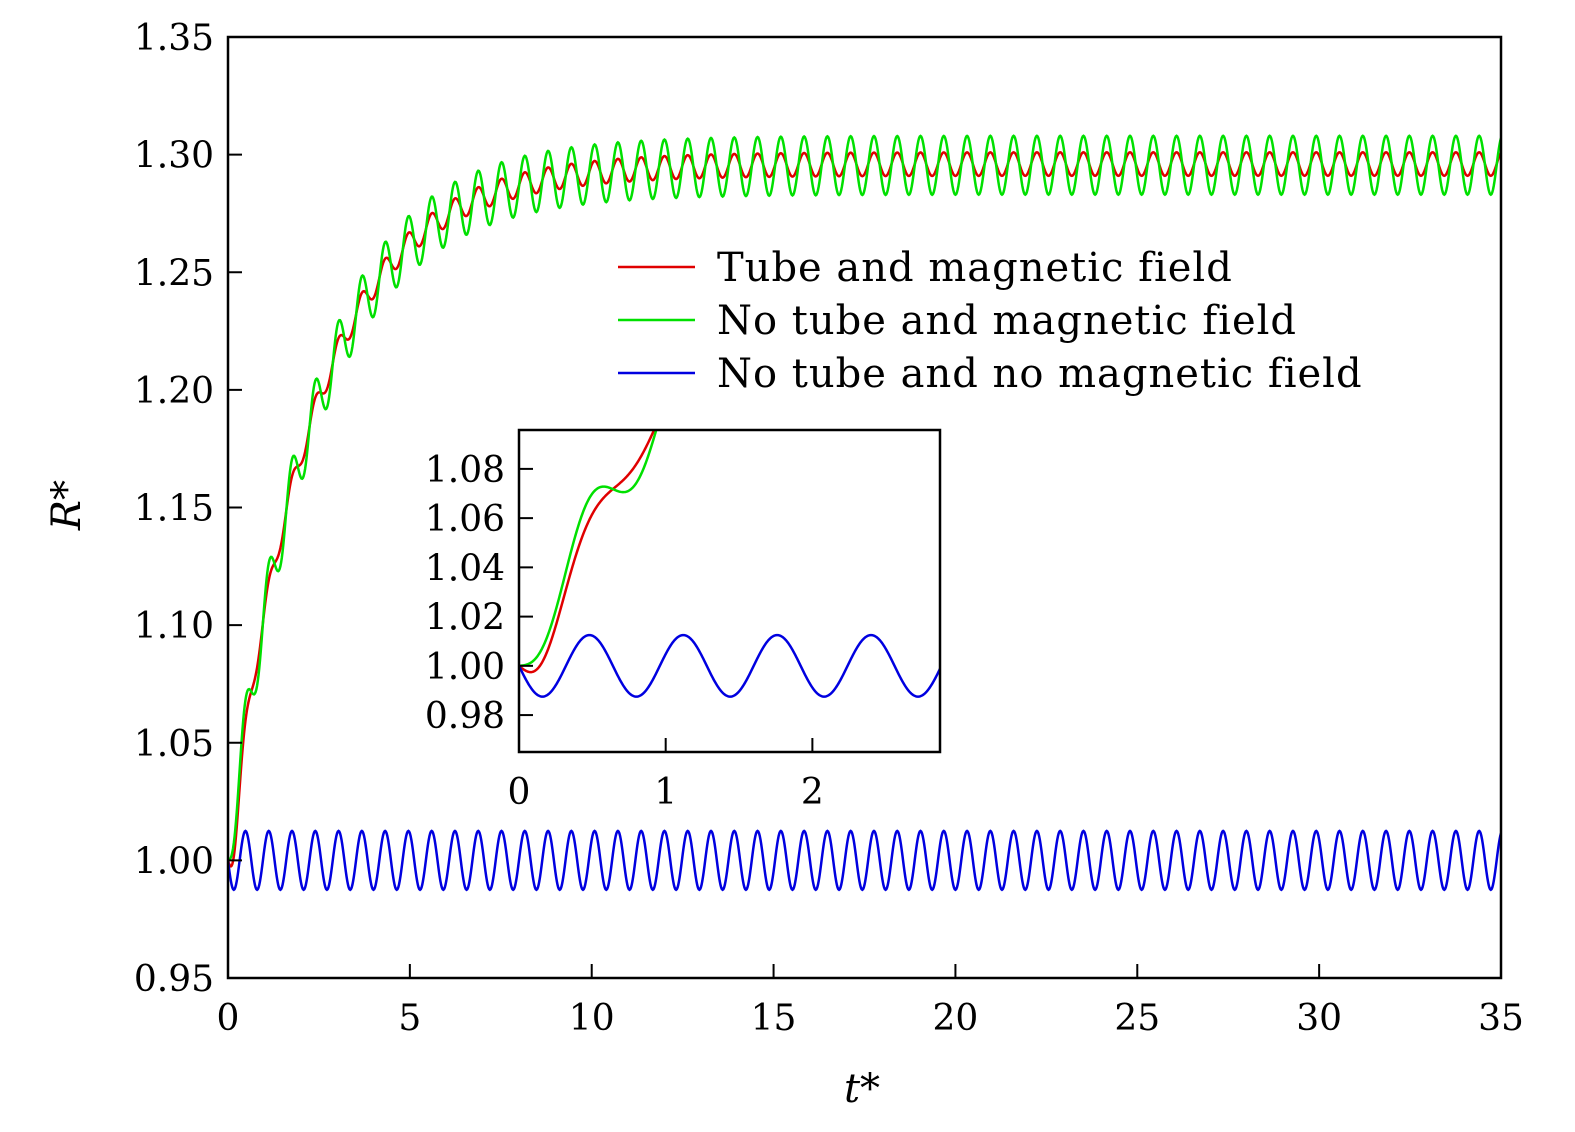 The width and height of the screenshot is (1575, 1132). What do you see at coordinates (465, 519) in the screenshot?
I see `inset-y-tick-label: 1.06` at bounding box center [465, 519].